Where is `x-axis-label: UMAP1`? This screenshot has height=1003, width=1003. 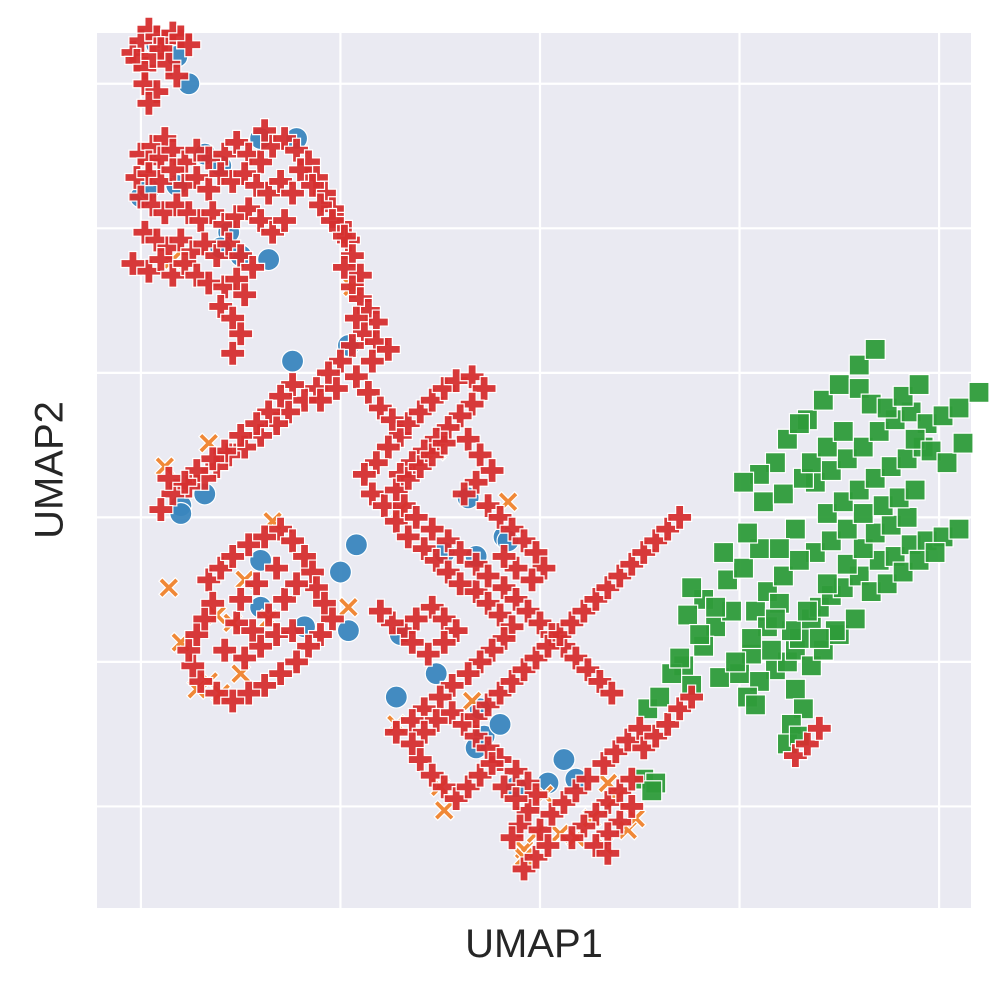 x-axis-label: UMAP1 is located at coordinates (534, 944).